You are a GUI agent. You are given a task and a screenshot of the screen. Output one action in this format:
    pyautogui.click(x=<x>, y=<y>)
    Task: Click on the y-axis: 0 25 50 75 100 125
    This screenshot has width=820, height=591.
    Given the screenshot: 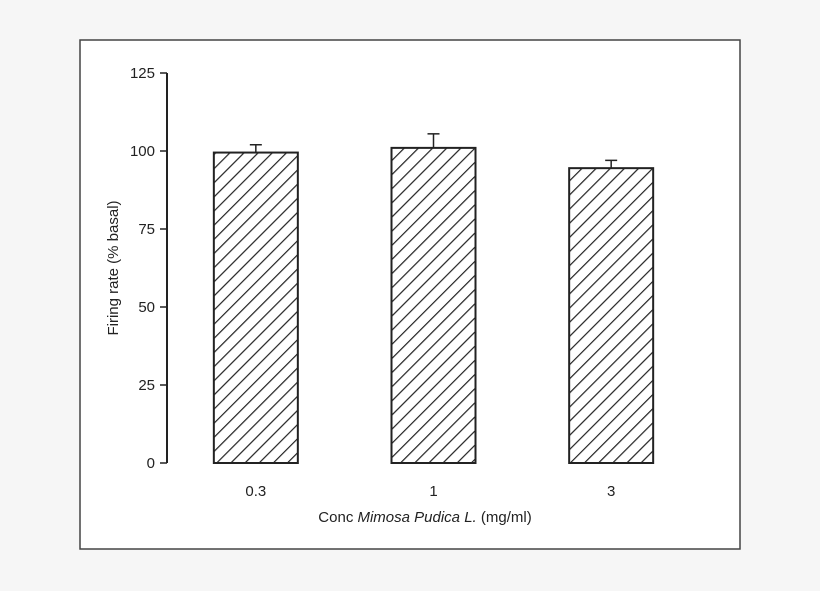 What is the action you would take?
    pyautogui.click(x=149, y=268)
    